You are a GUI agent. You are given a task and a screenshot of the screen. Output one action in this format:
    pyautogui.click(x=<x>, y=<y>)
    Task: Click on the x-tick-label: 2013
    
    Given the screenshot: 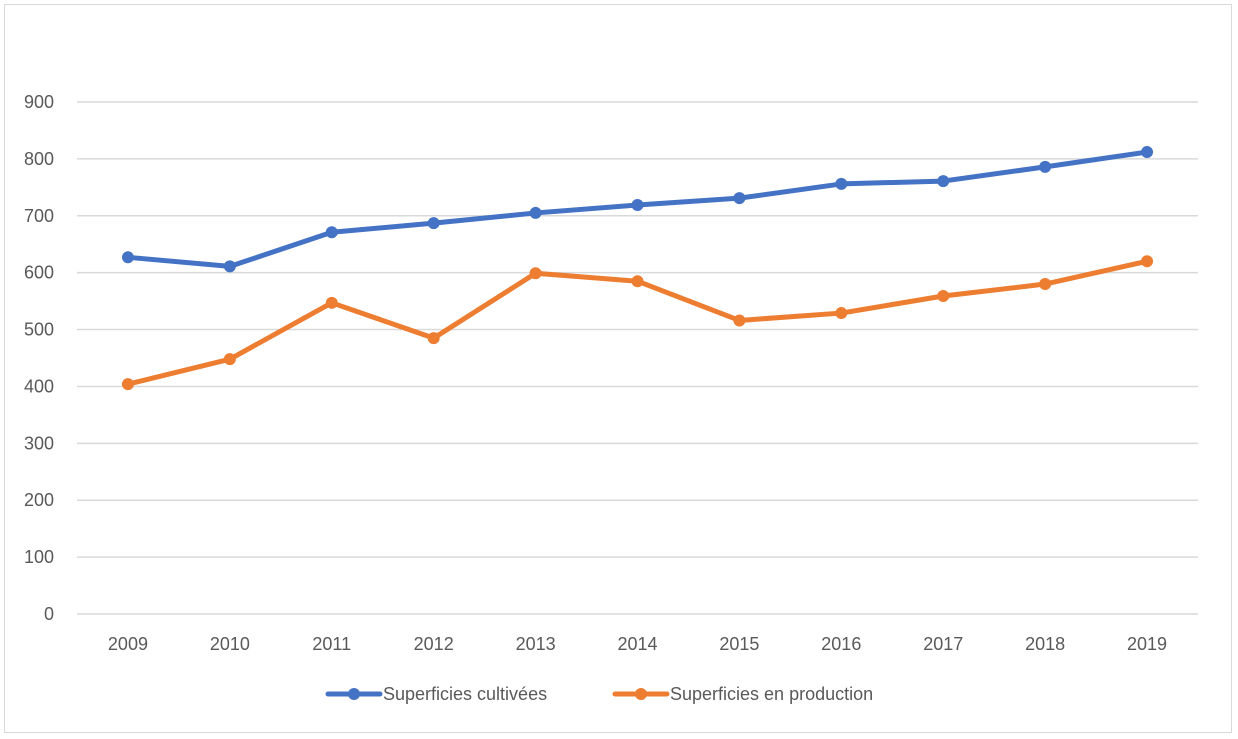 What is the action you would take?
    pyautogui.click(x=536, y=644)
    